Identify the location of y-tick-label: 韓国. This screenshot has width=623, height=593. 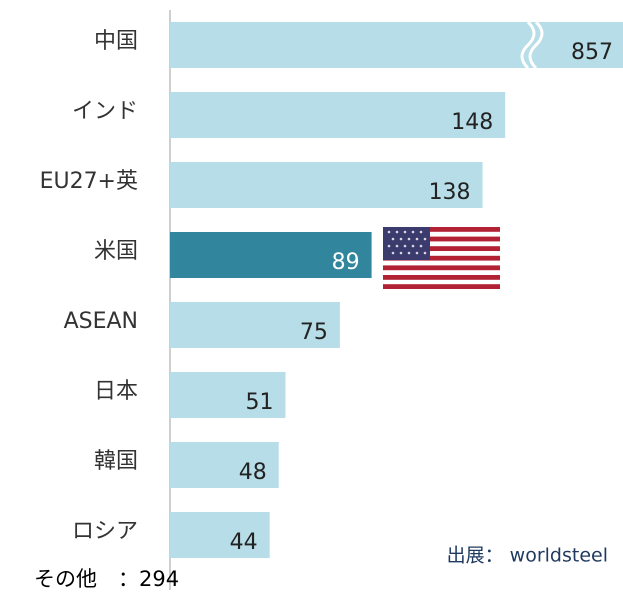
(116, 461).